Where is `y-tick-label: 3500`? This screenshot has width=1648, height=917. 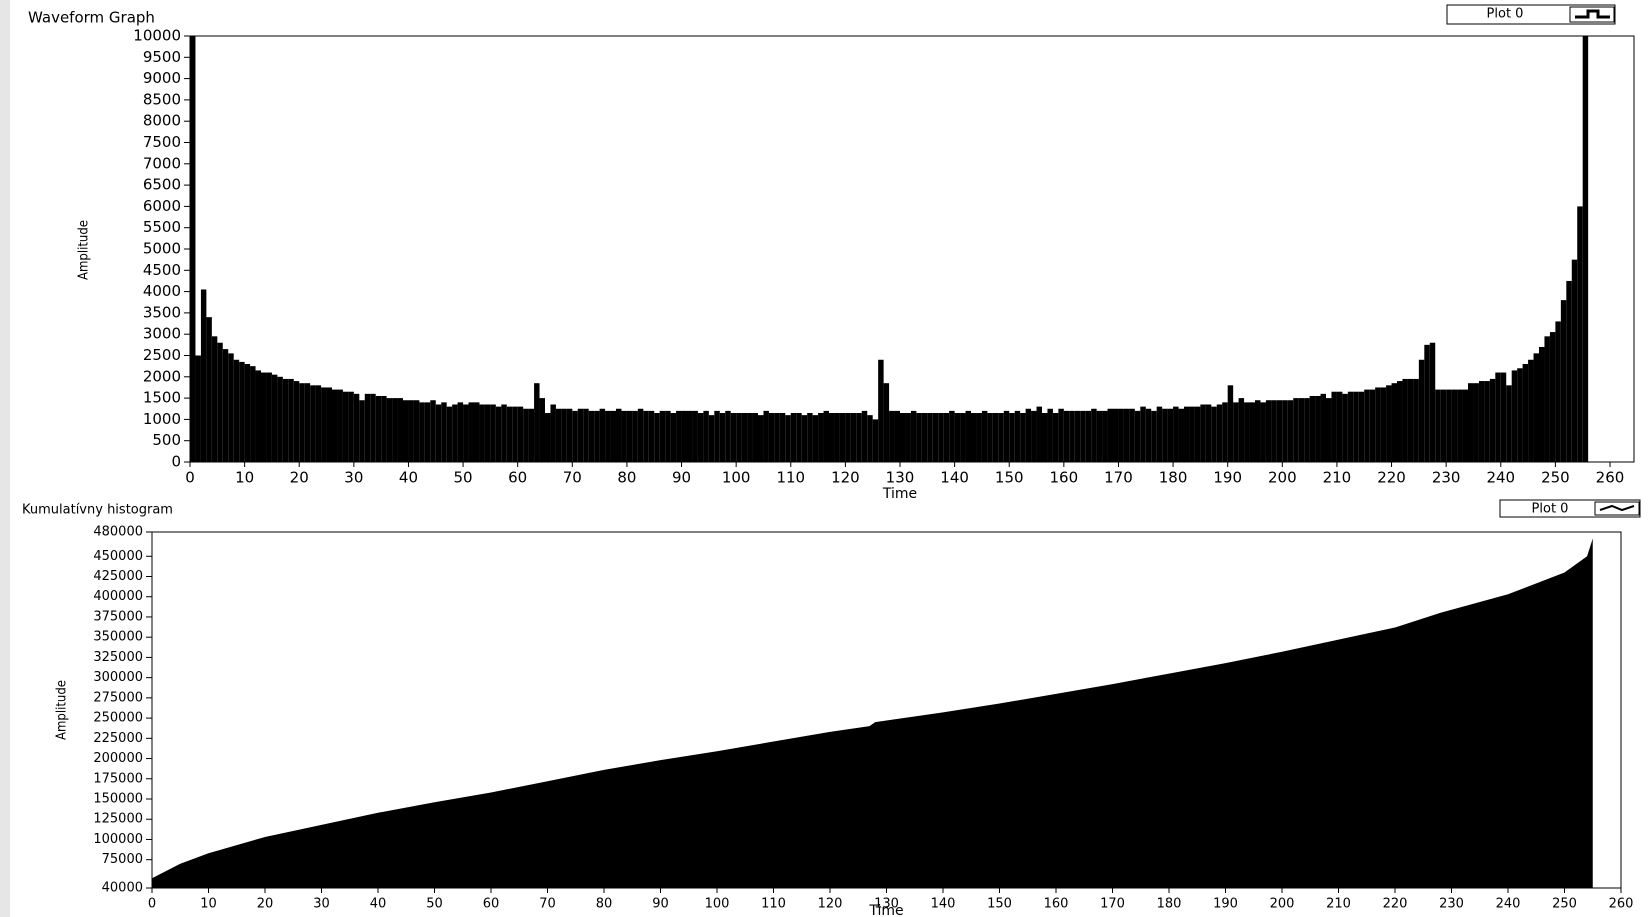
y-tick-label: 3500 is located at coordinates (162, 312).